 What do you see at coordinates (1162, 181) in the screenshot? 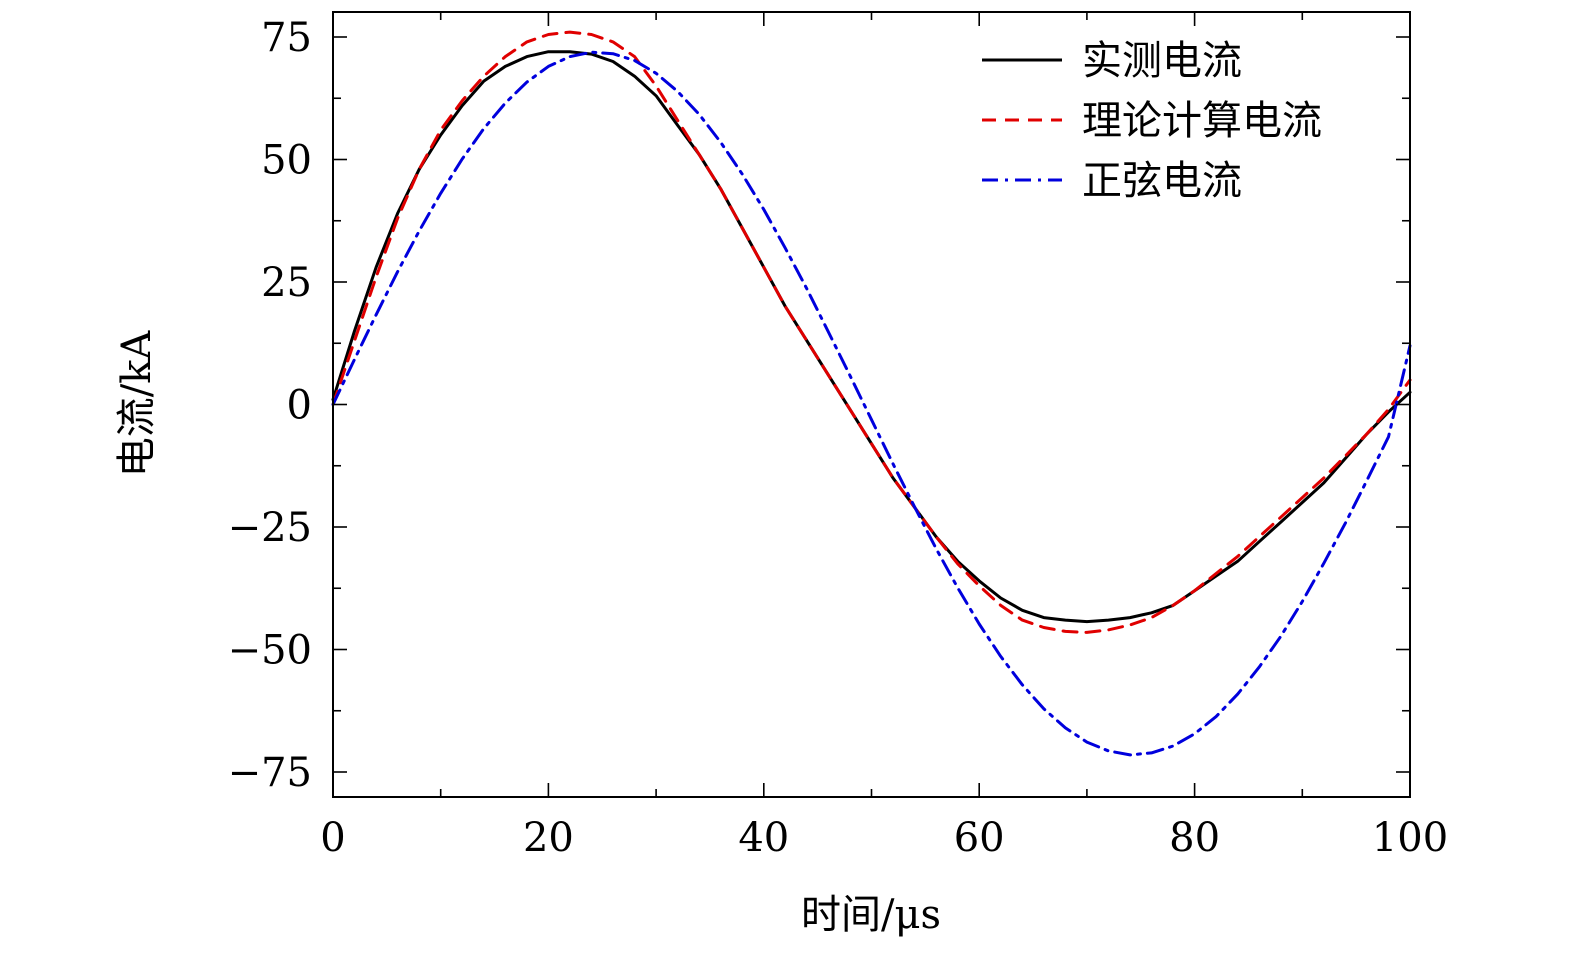
I see `legend-label-2: 正弦电流` at bounding box center [1162, 181].